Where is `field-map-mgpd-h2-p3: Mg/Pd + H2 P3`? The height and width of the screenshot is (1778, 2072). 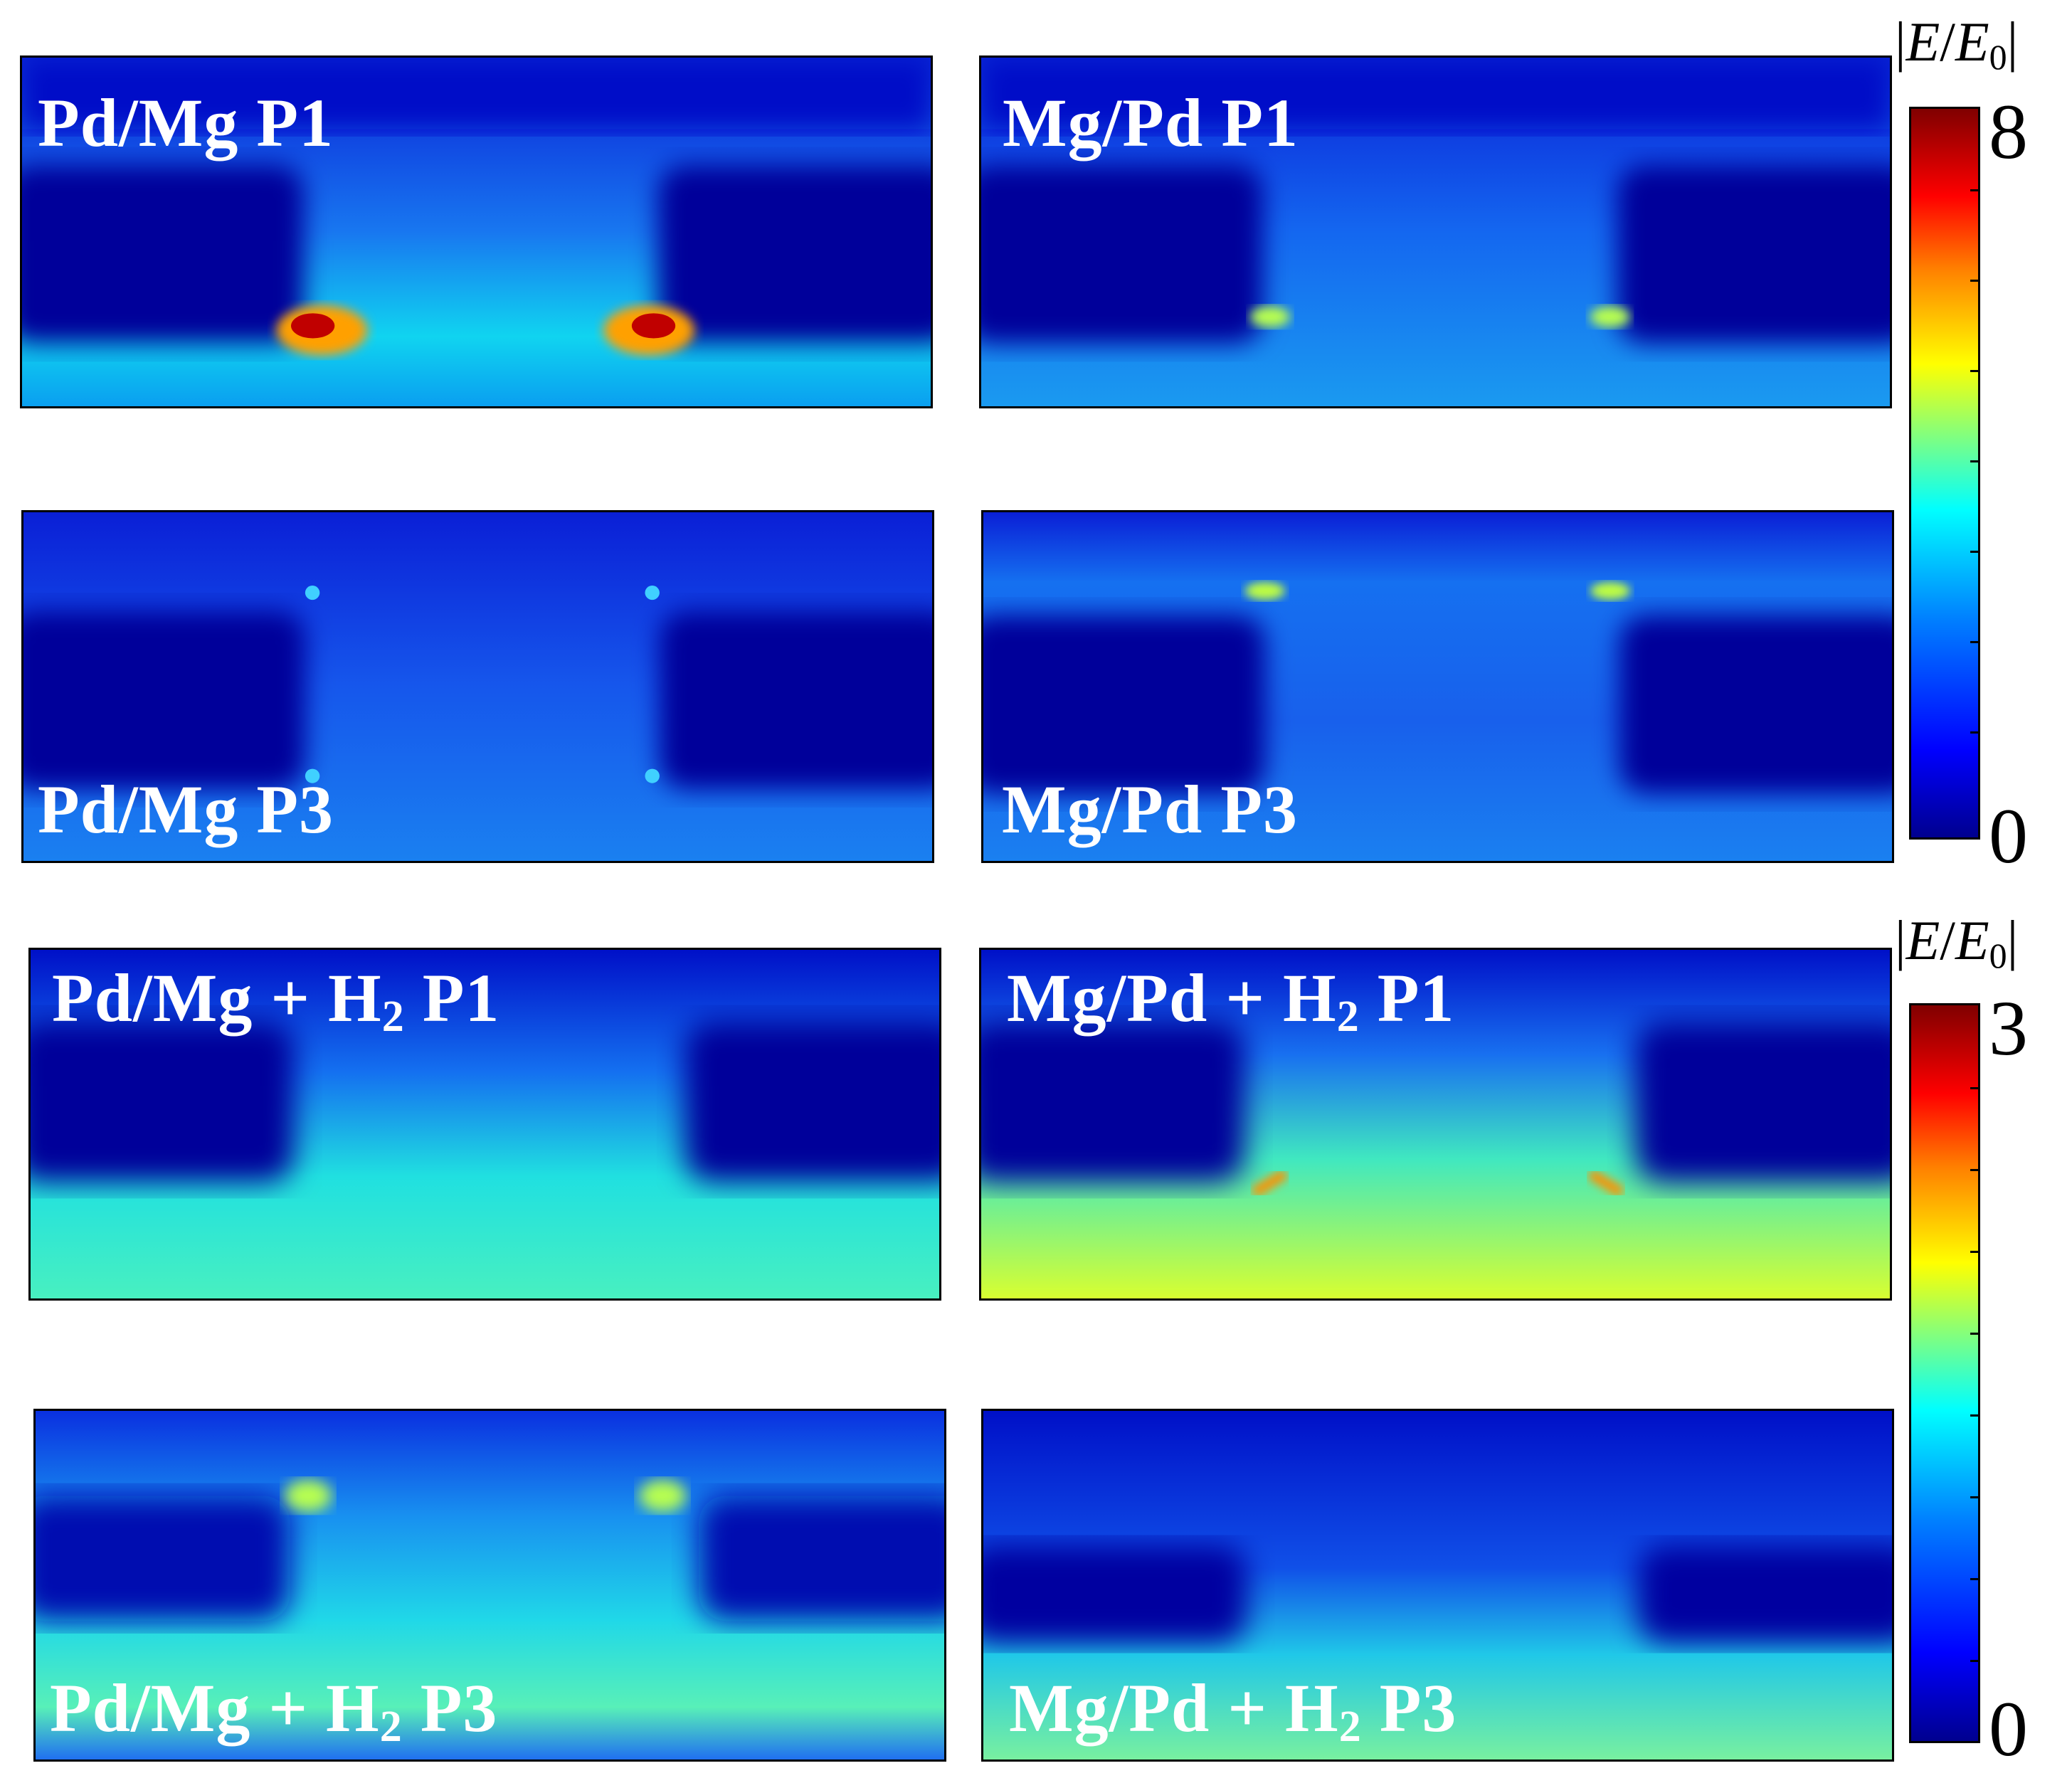 field-map-mgpd-h2-p3: Mg/Pd + H2 P3 is located at coordinates (1438, 1585).